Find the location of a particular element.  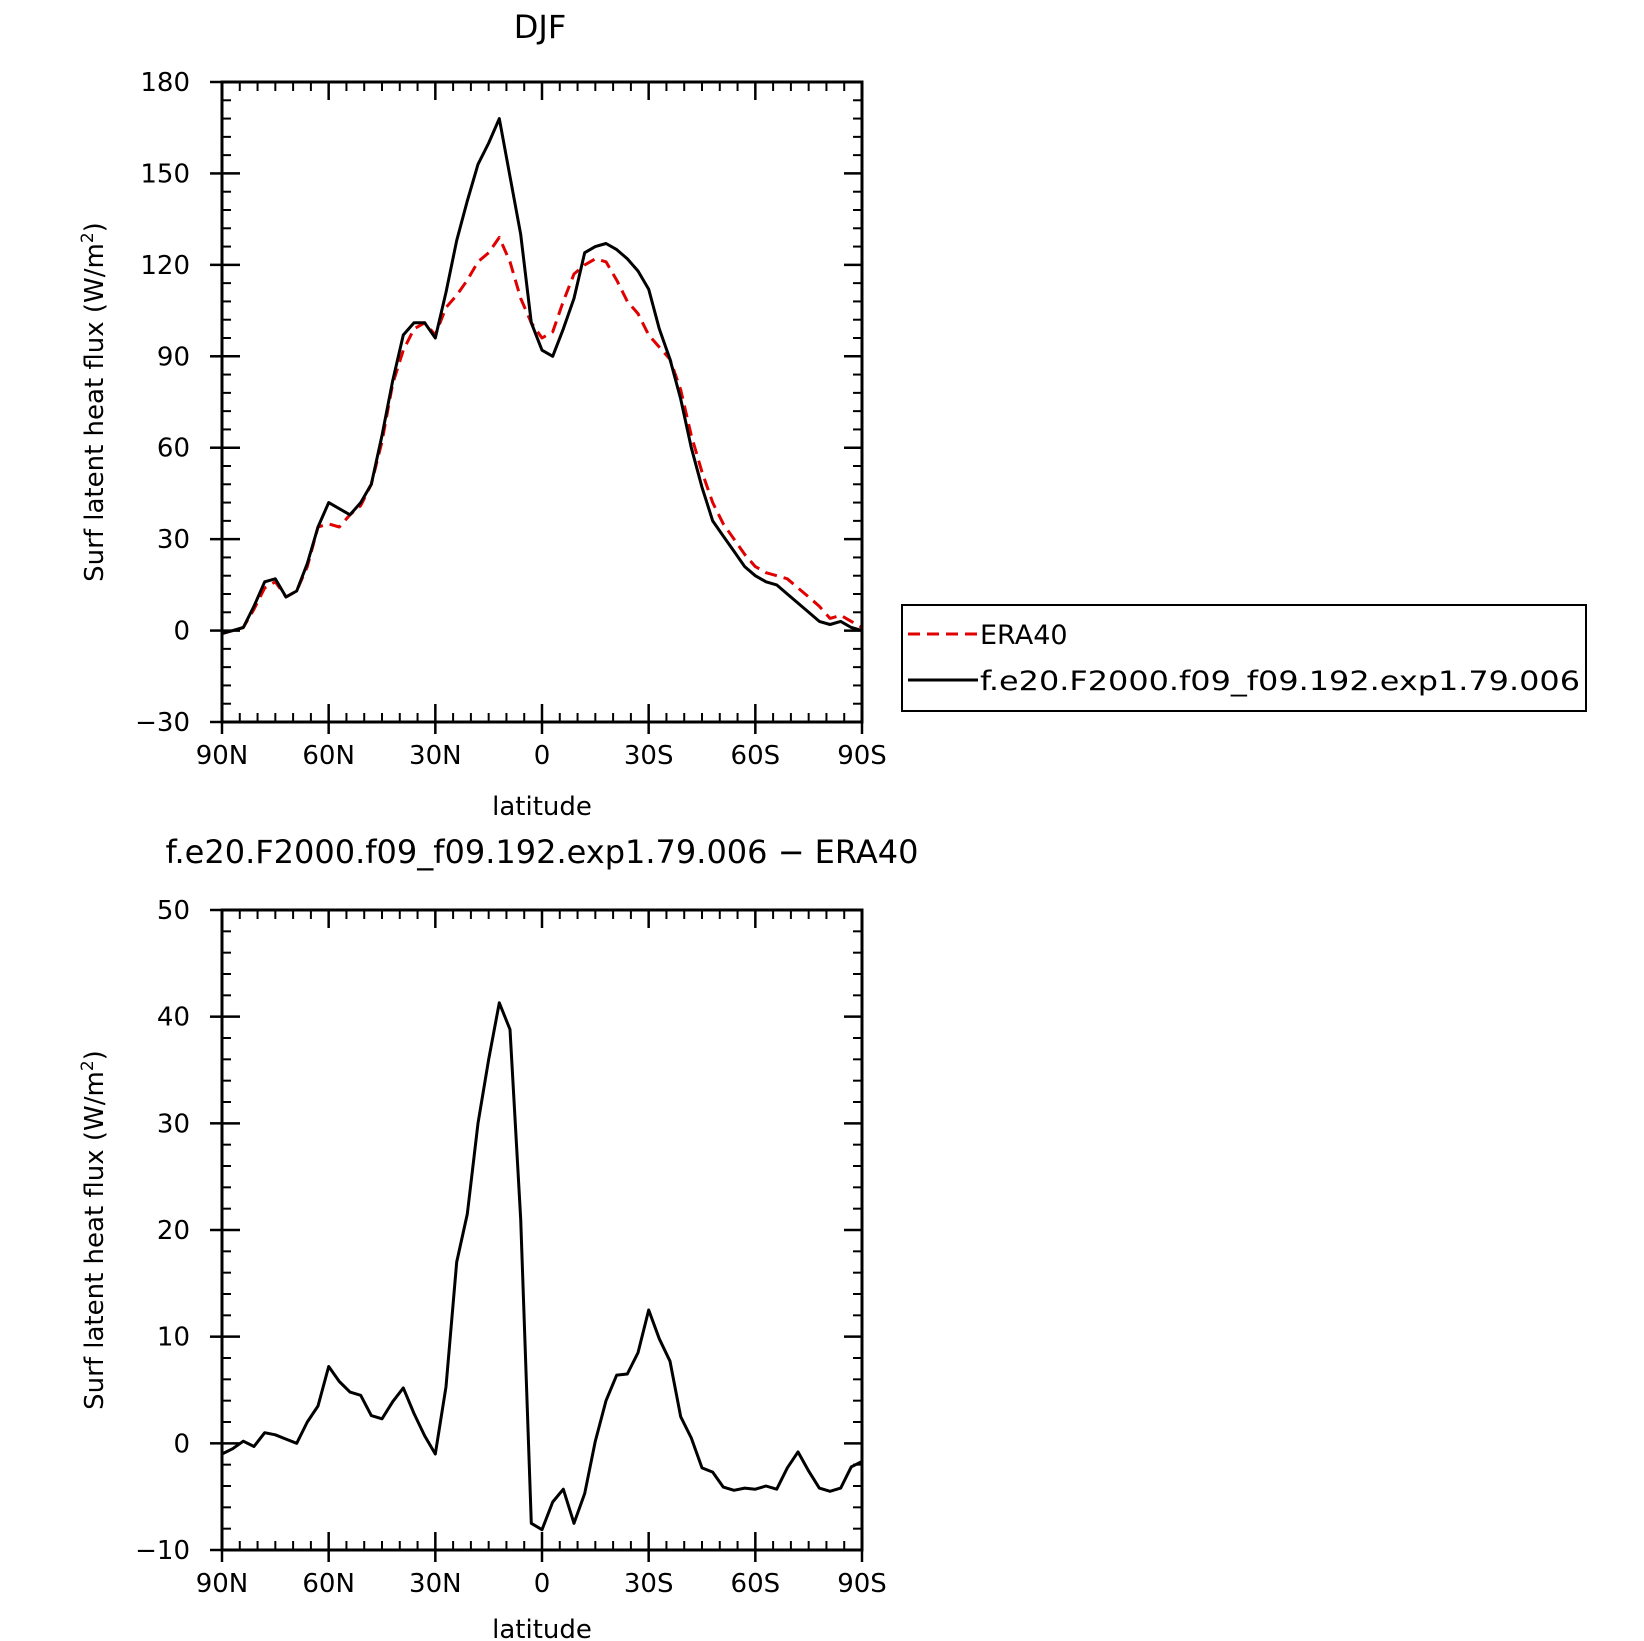

y-tick-label: −10 is located at coordinates (162, 1551).